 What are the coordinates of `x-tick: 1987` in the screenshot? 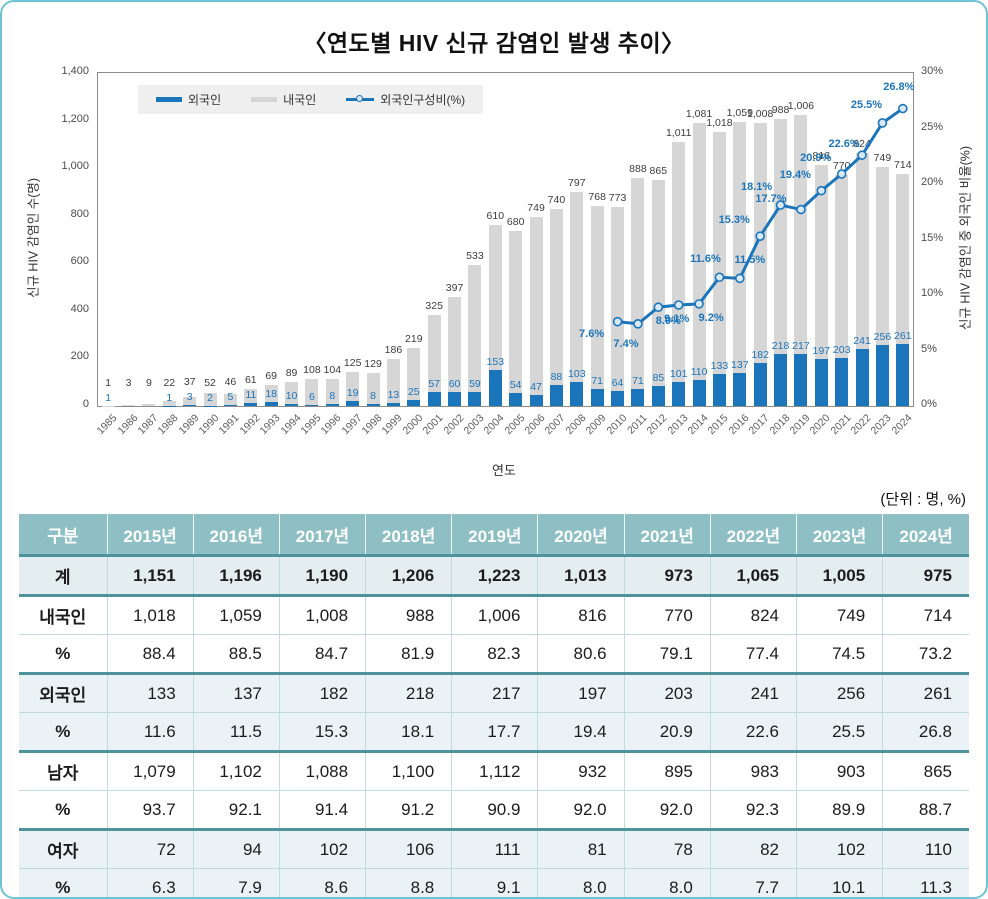 It's located at (148, 425).